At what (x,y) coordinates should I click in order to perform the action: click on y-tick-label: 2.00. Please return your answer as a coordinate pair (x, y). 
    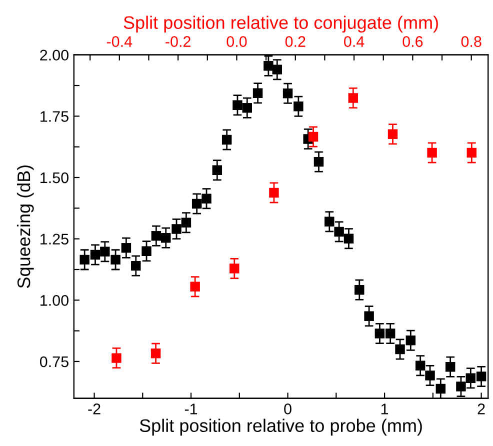
    Looking at the image, I should click on (54, 55).